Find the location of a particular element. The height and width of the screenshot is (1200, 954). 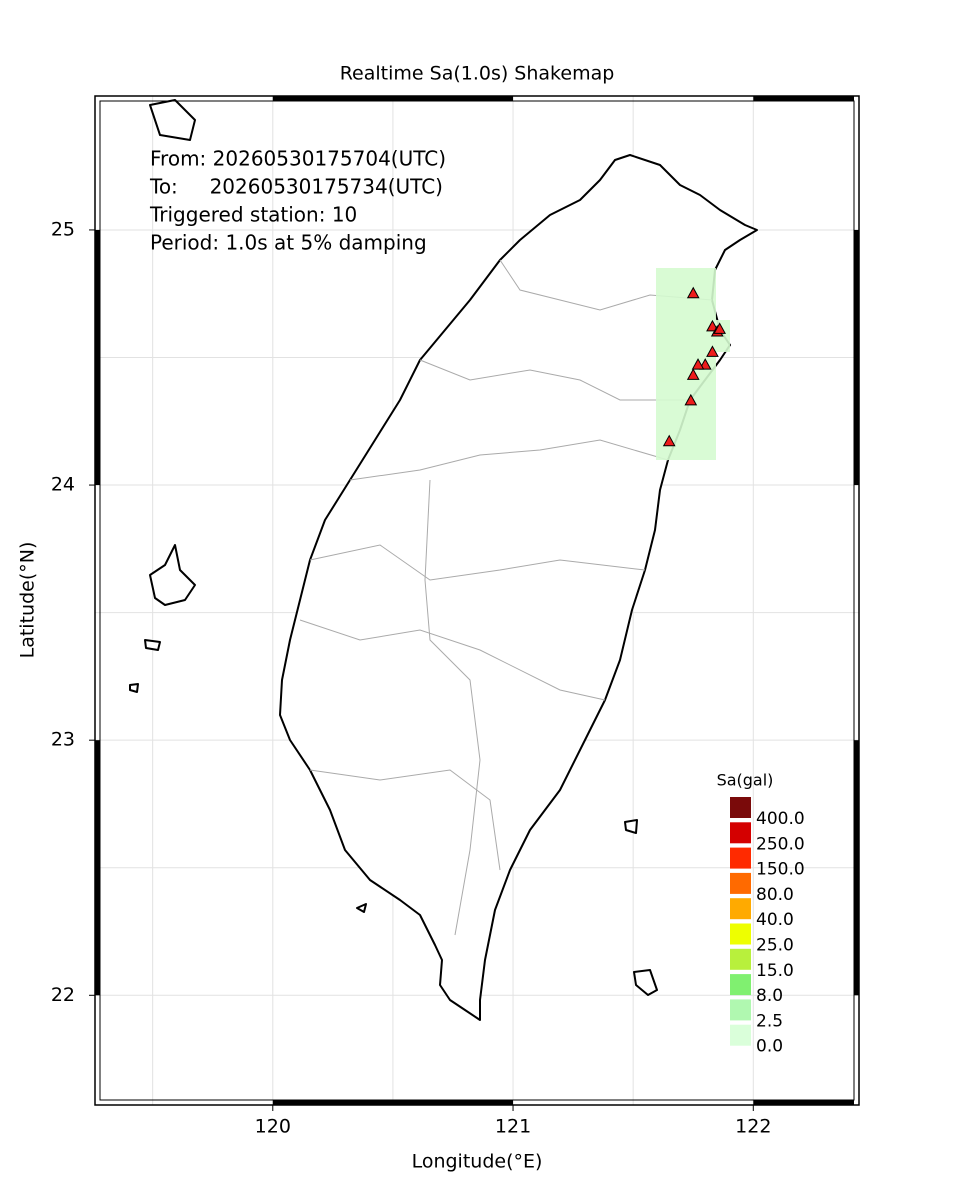

legend-label: 400.0 is located at coordinates (780, 819).